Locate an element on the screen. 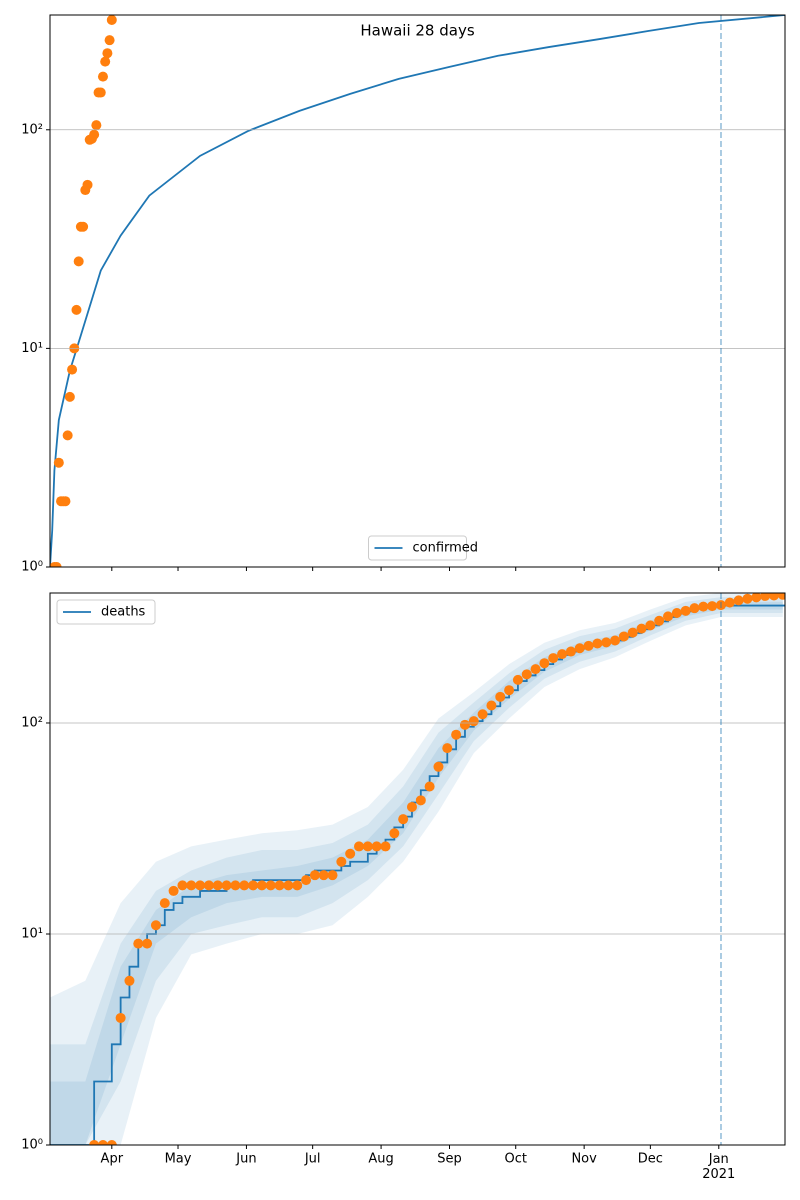 The width and height of the screenshot is (800, 1200). x-tick-label: May is located at coordinates (178, 1159).